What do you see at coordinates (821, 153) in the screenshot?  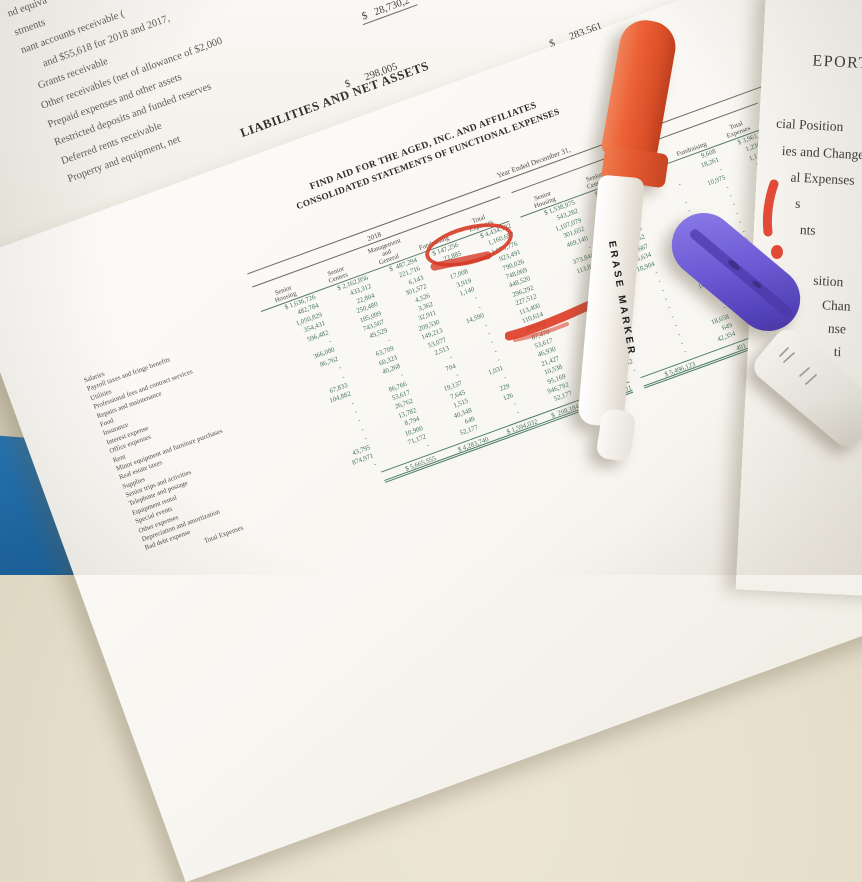 I see `report-line: ies and Changes` at bounding box center [821, 153].